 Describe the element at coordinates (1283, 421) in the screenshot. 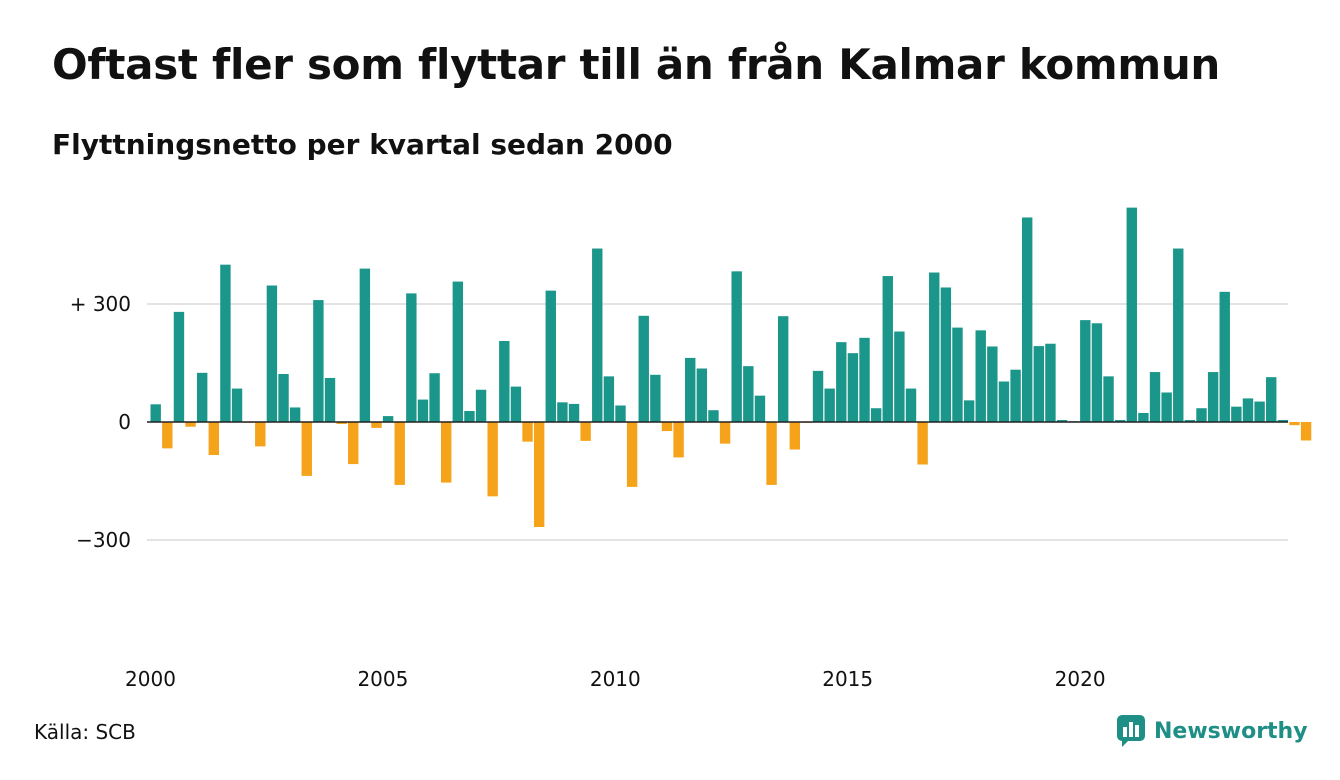

I see `bar-2024-q2` at that location.